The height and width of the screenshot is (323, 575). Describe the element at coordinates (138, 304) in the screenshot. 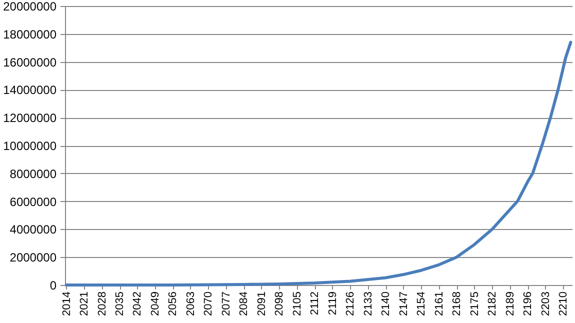

I see `x-tick-label: 2042` at that location.